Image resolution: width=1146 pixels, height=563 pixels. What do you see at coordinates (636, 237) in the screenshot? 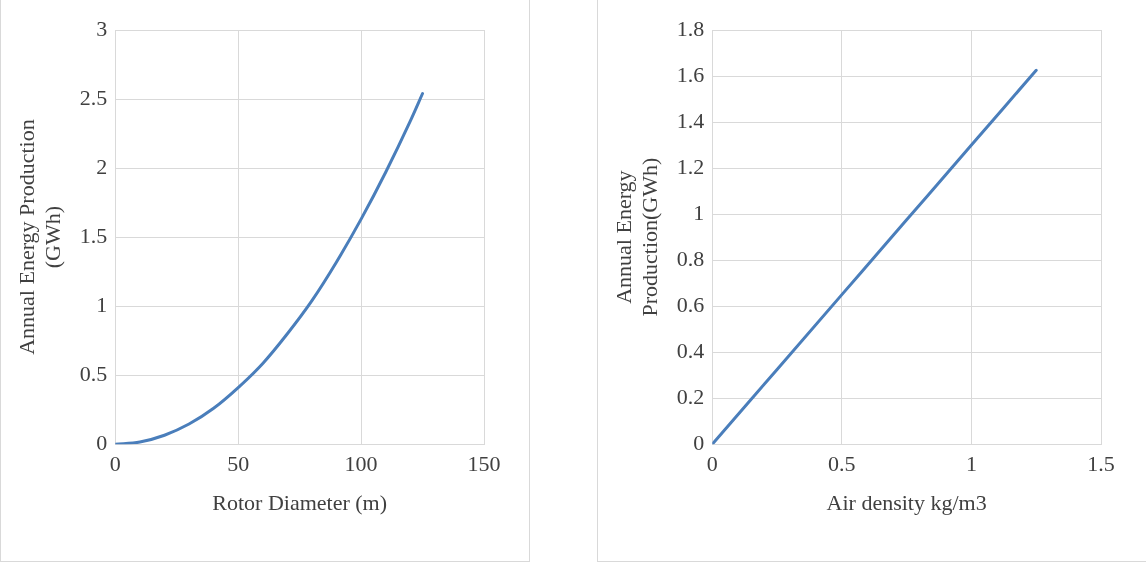
I see `y-axis-title: Annual Energy Production(GWh)` at bounding box center [636, 237].